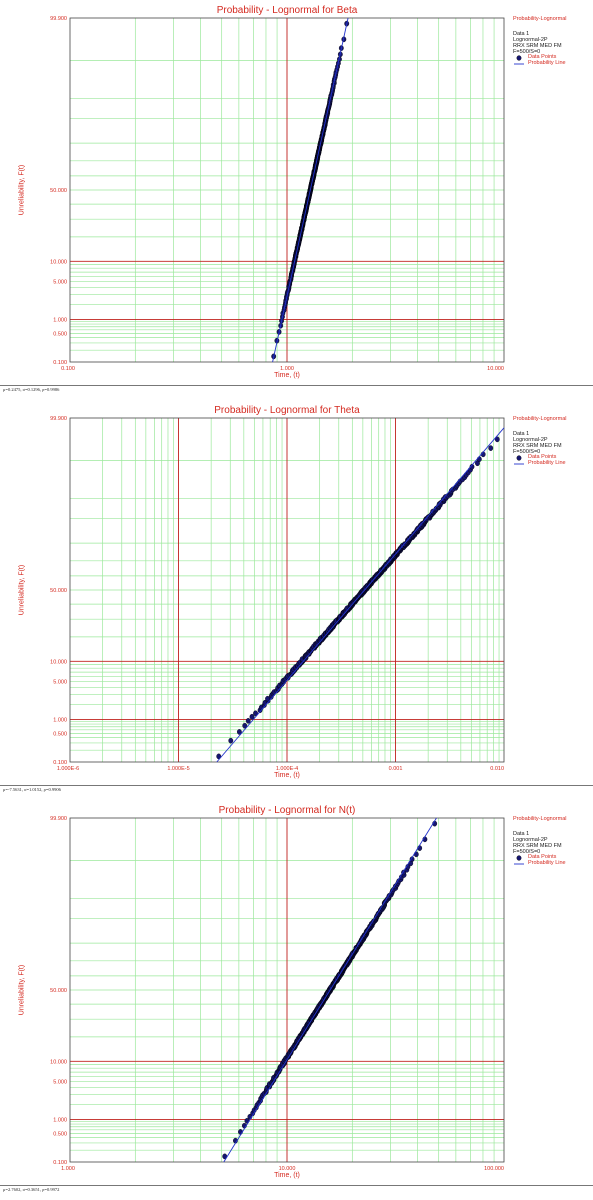 The height and width of the screenshot is (1200, 593). What do you see at coordinates (287, 10) in the screenshot?
I see `chart-title: Probability - Lognormal for Beta` at bounding box center [287, 10].